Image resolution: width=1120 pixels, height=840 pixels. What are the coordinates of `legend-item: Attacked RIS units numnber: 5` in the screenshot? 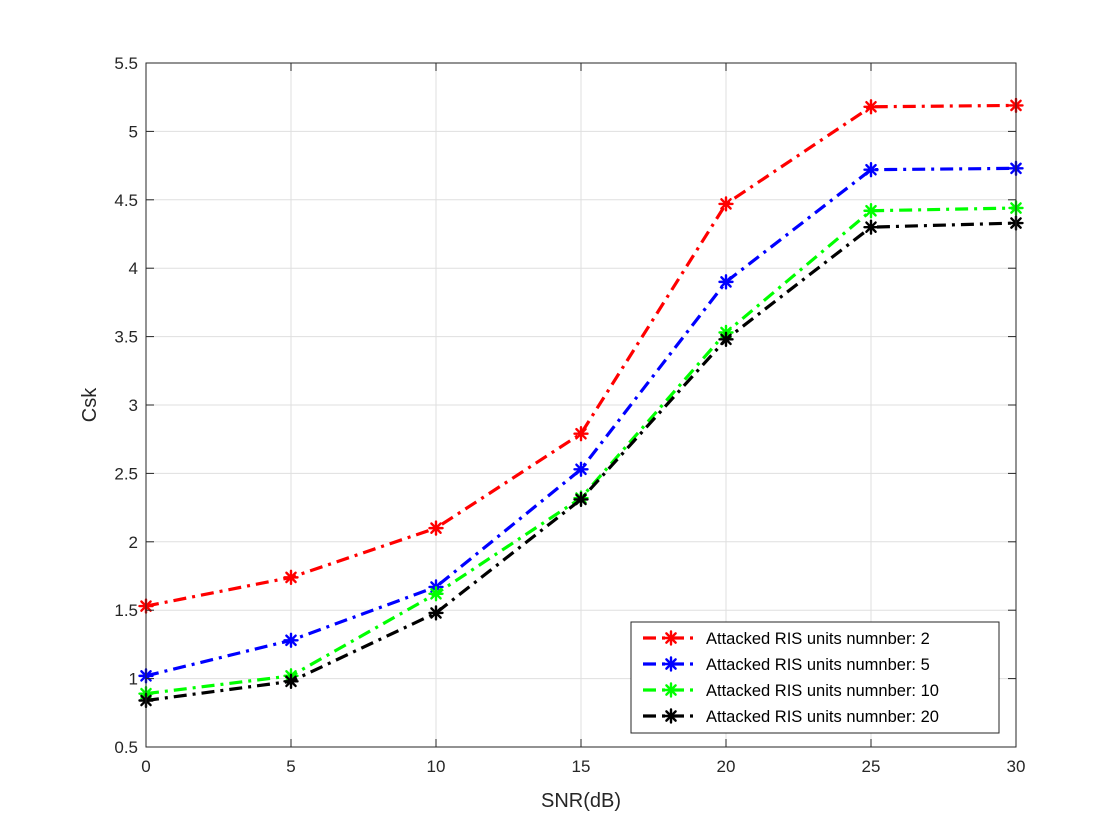 It's located at (786, 665).